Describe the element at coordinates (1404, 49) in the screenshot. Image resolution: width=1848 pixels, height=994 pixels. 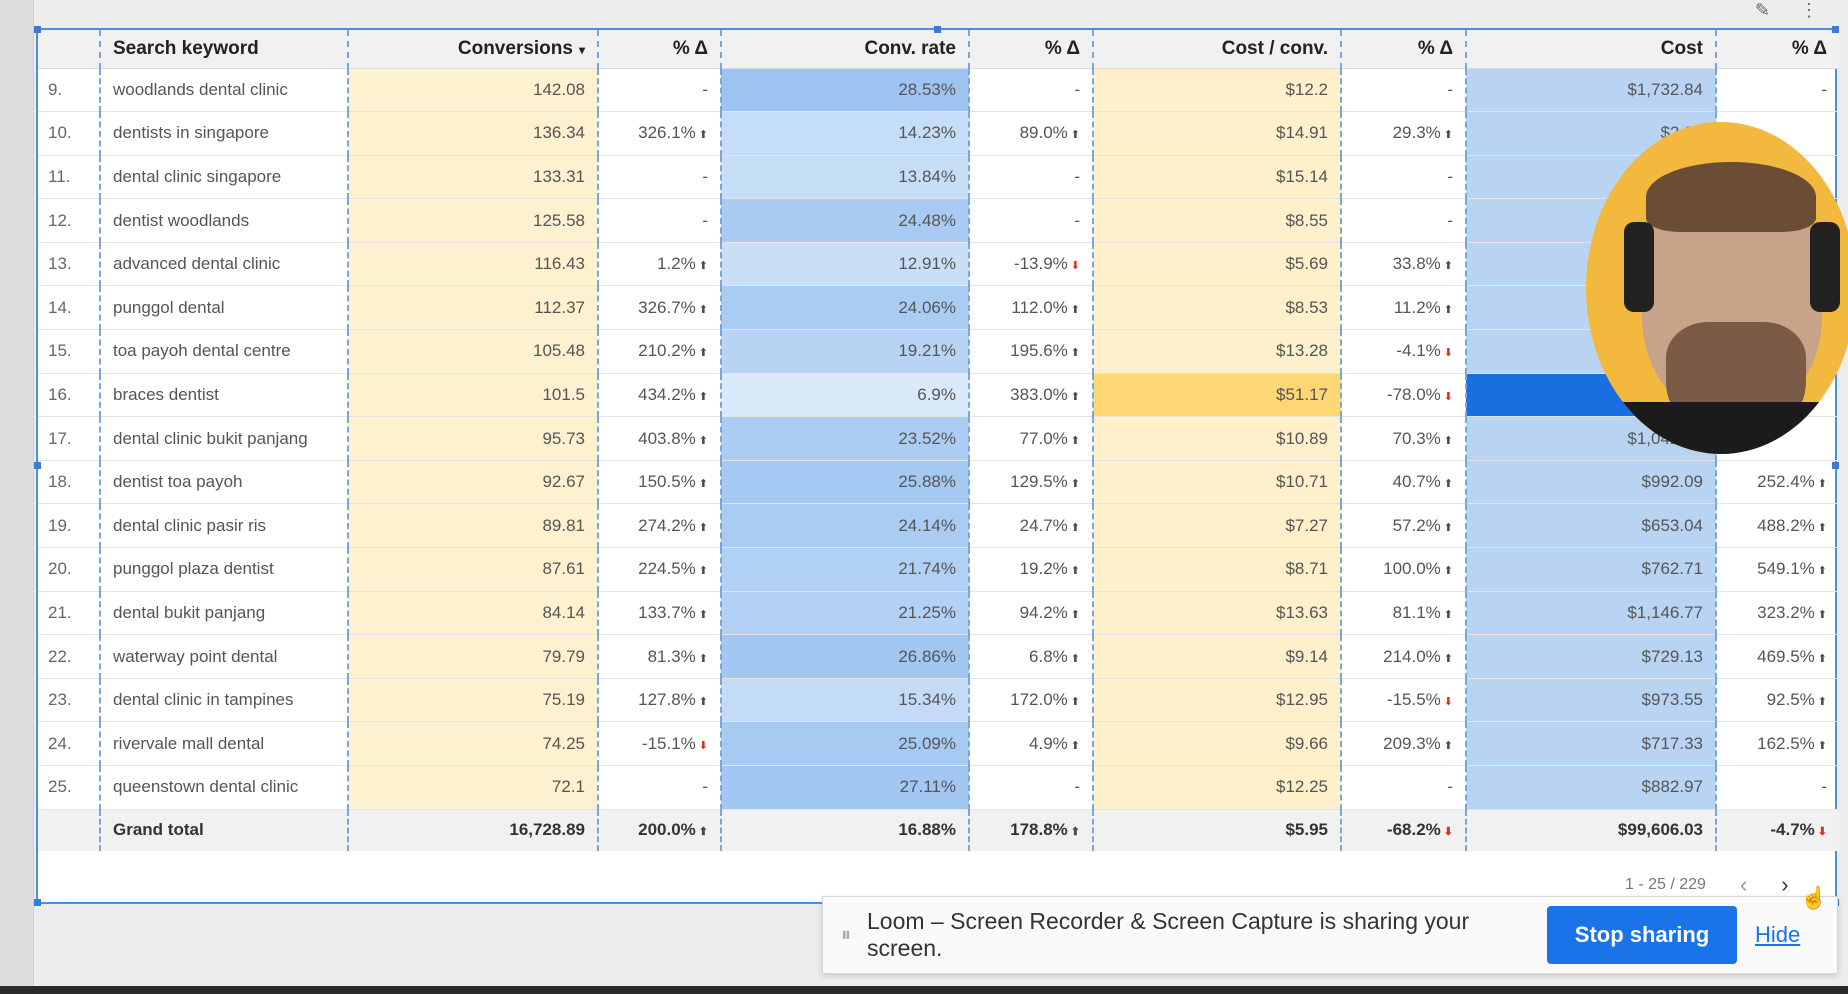
I see `header-cost-conv-delta: % Δ` at that location.